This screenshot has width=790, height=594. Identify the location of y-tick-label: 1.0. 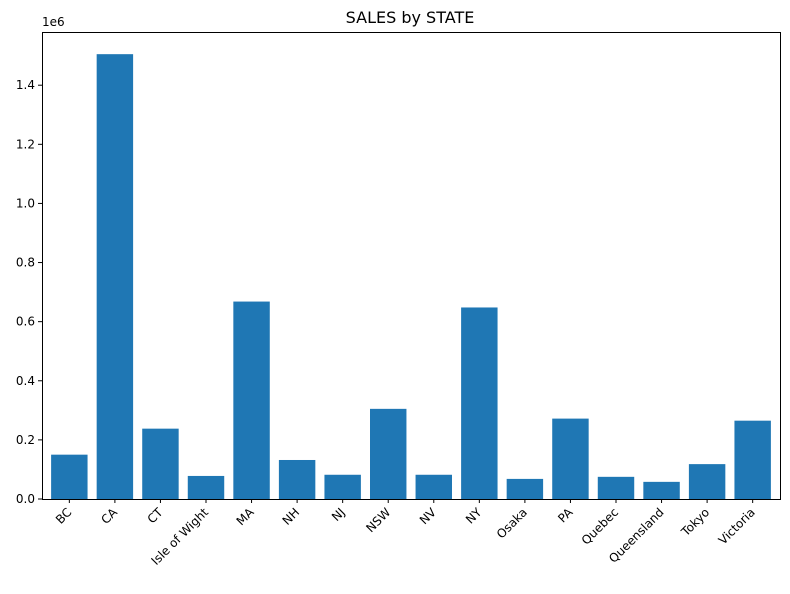
(25, 203).